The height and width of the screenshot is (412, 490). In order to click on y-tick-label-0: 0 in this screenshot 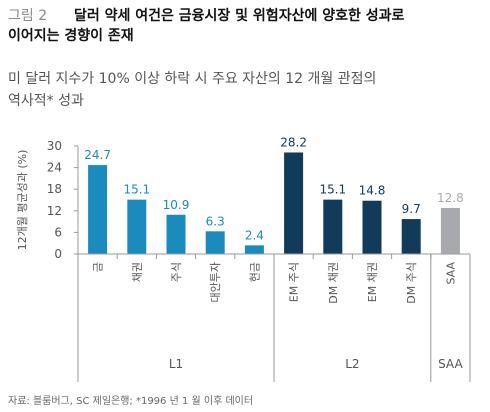, I will do `click(58, 254)`.